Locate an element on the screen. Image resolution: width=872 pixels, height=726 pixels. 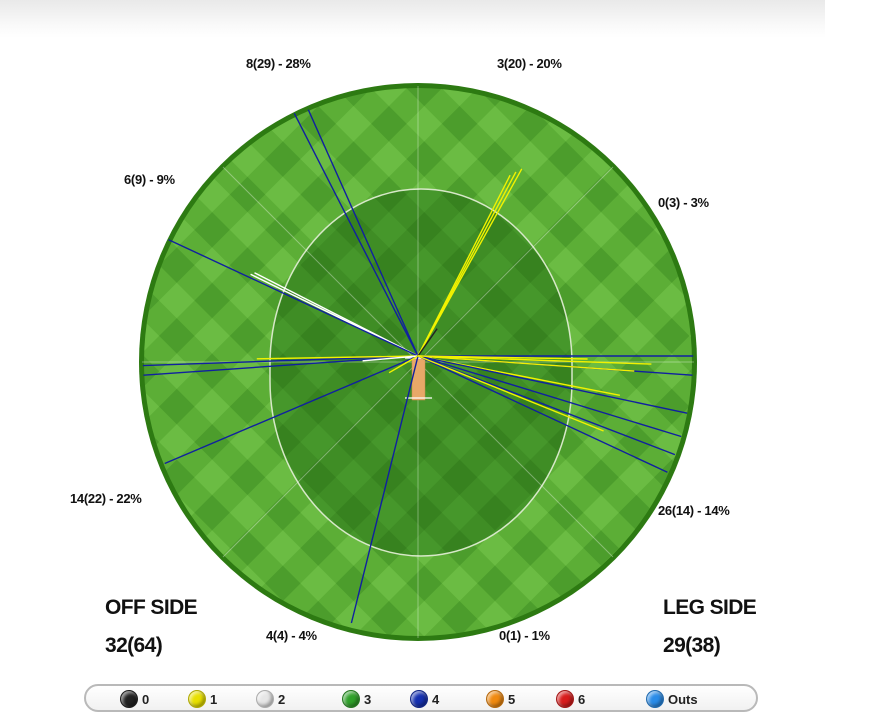
ball-icon-three is located at coordinates (351, 699).